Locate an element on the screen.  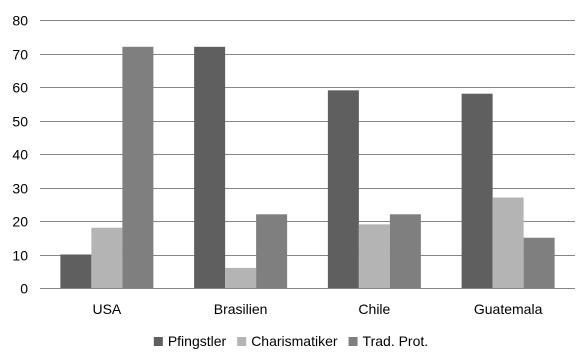
y-tick-label: 0 is located at coordinates (24, 289).